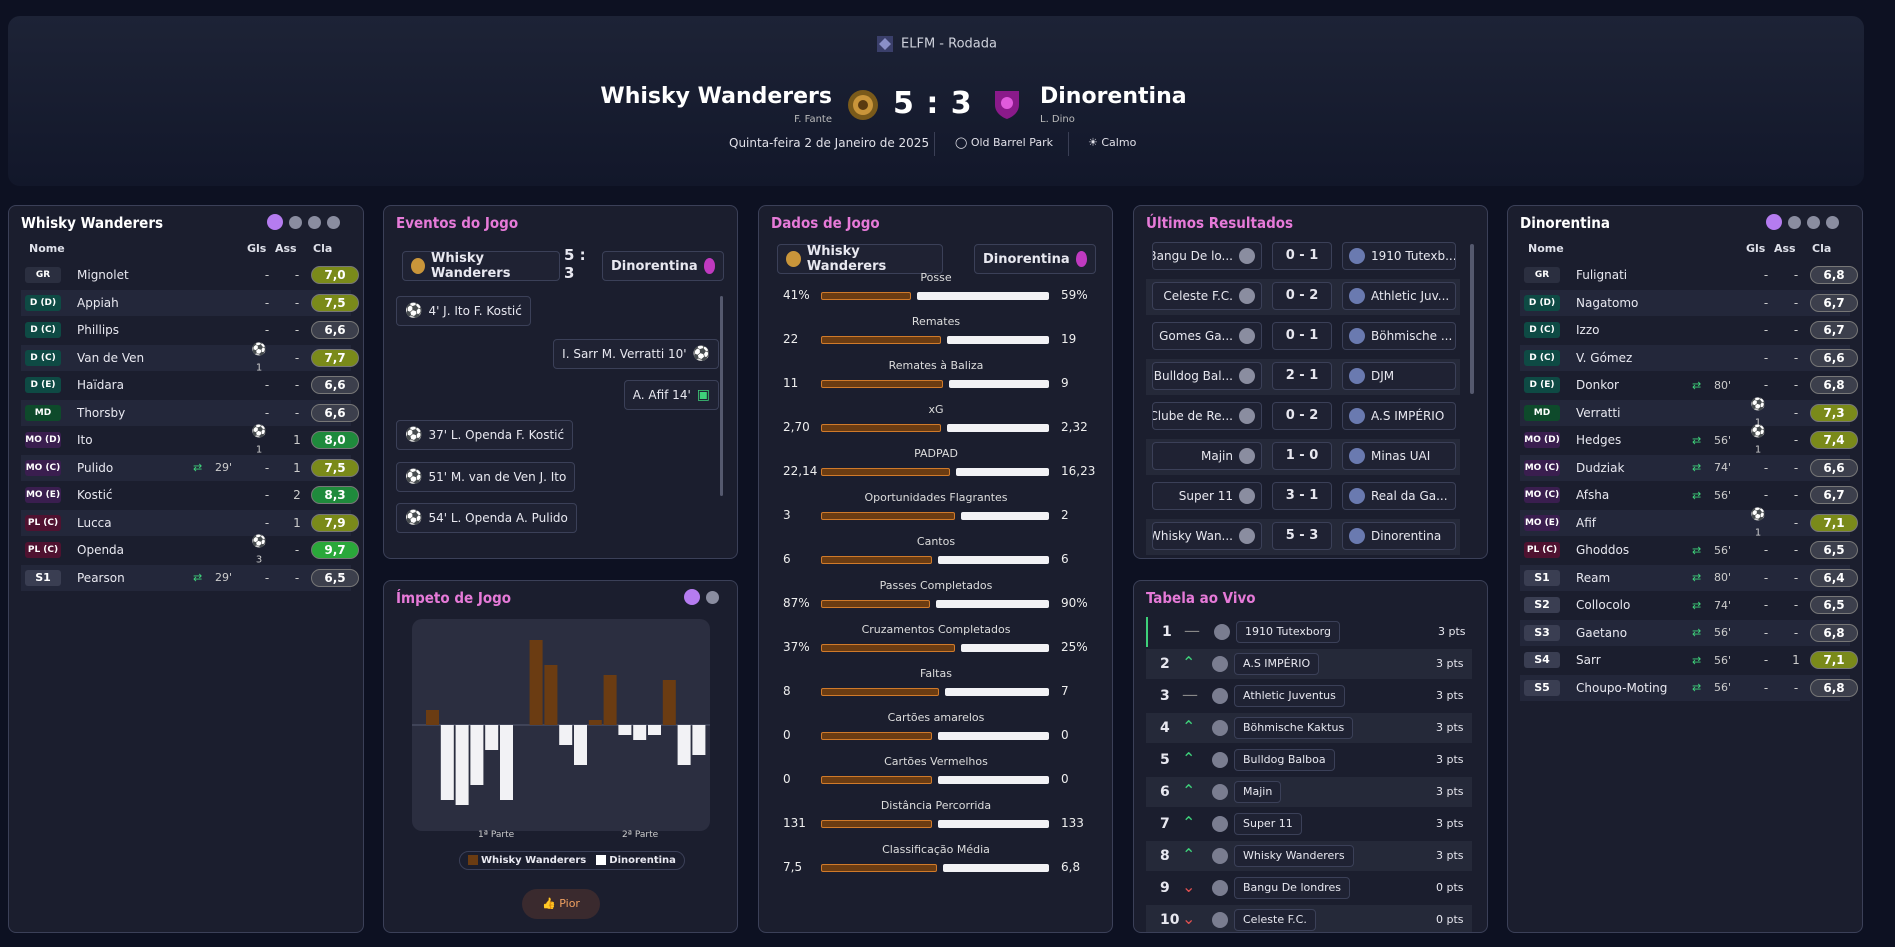  Describe the element at coordinates (1294, 728) in the screenshot. I see `team-name: Böhmische Kaktus` at that location.